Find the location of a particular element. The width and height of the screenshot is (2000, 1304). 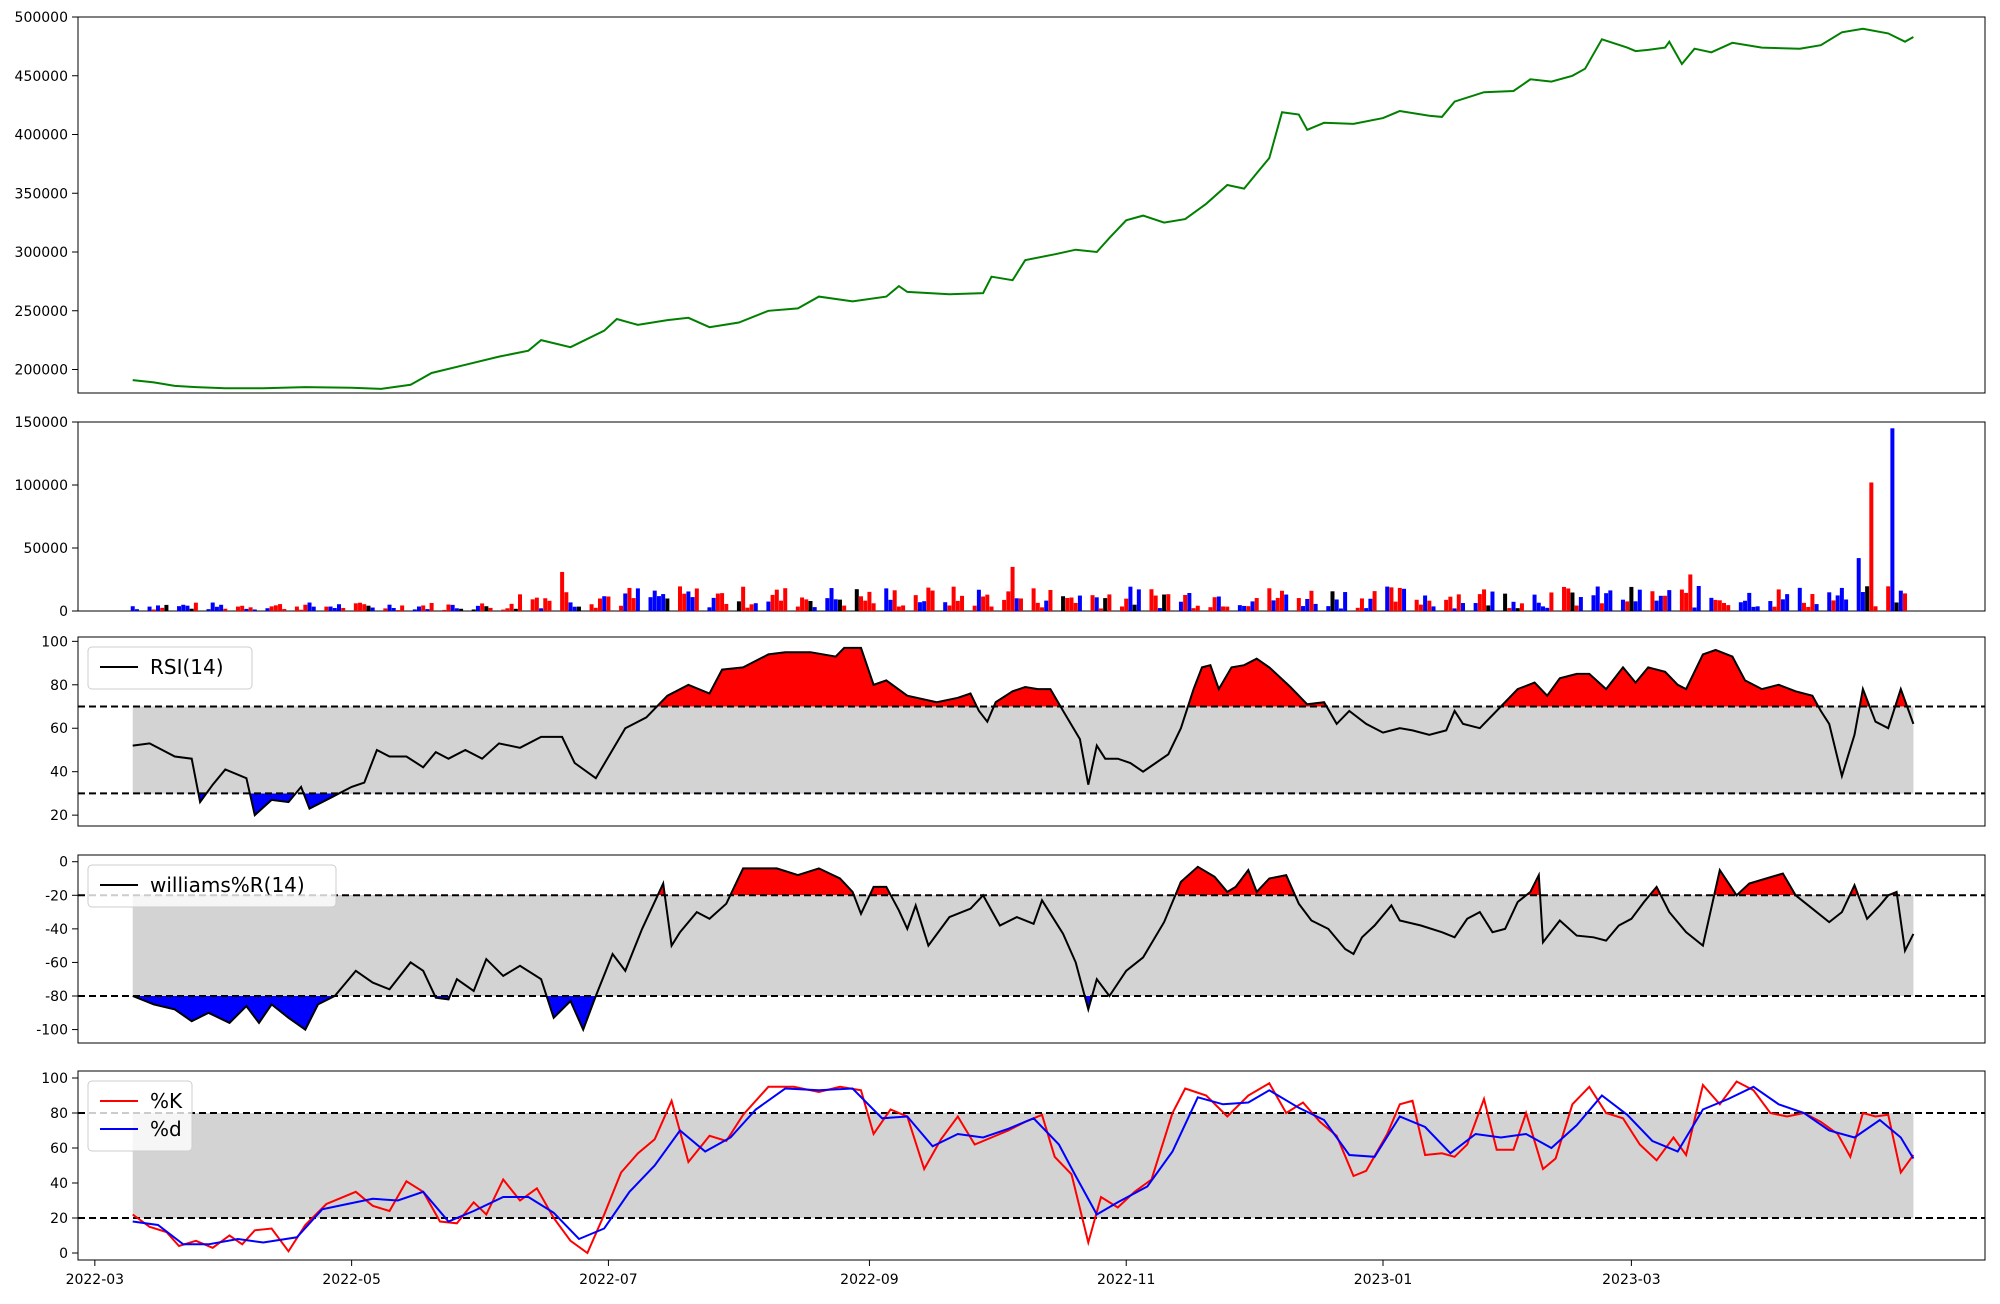

x-tick-label: 2022-07 is located at coordinates (608, 1280).